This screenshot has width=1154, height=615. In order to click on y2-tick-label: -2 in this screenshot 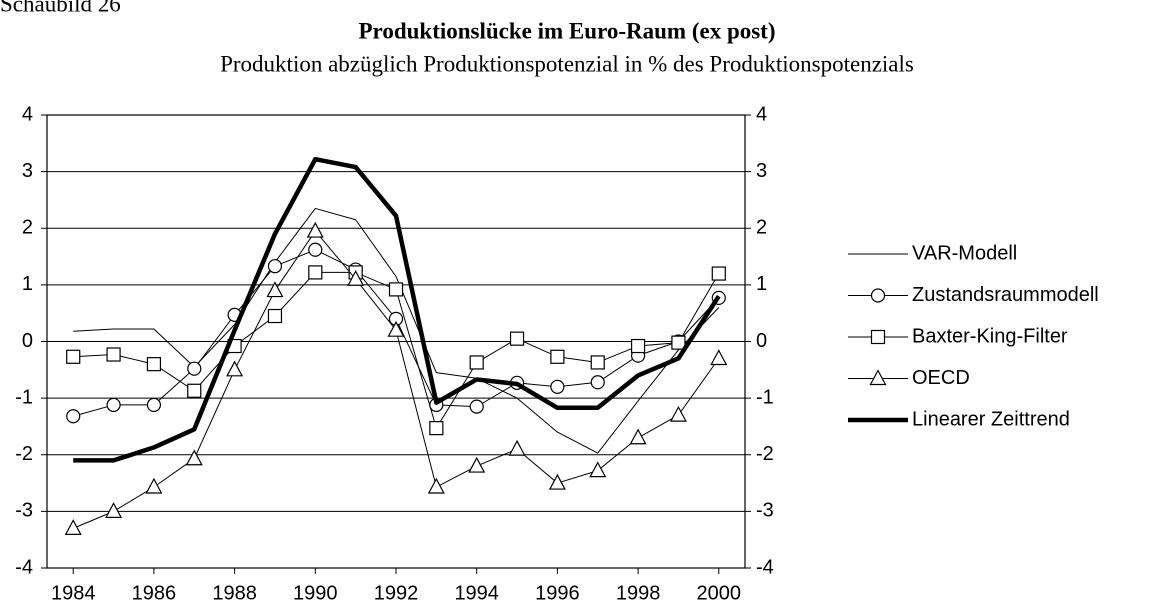, I will do `click(765, 454)`.